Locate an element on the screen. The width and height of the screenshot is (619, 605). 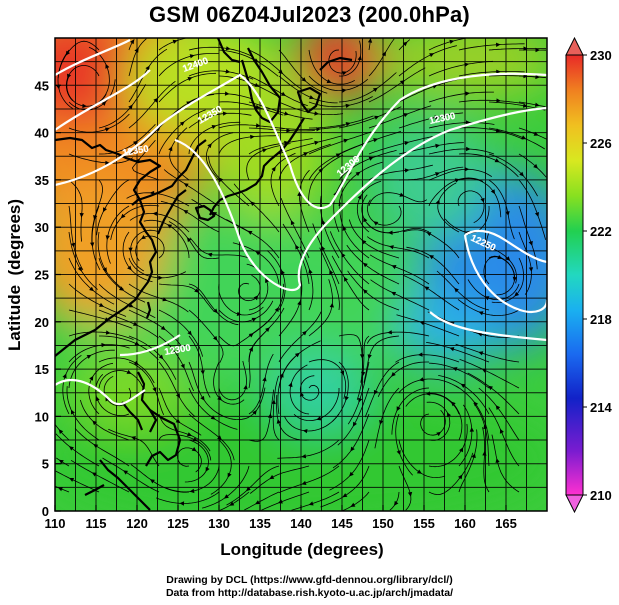
y-tick-label: 35 is located at coordinates (42, 180).